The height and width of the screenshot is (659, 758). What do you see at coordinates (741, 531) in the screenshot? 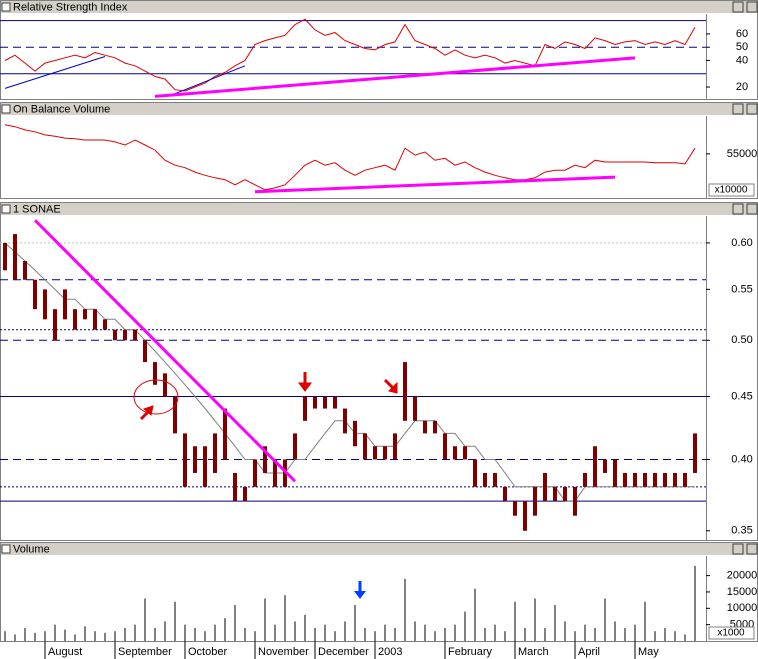
I see `y-tick-label: 0.35` at bounding box center [741, 531].